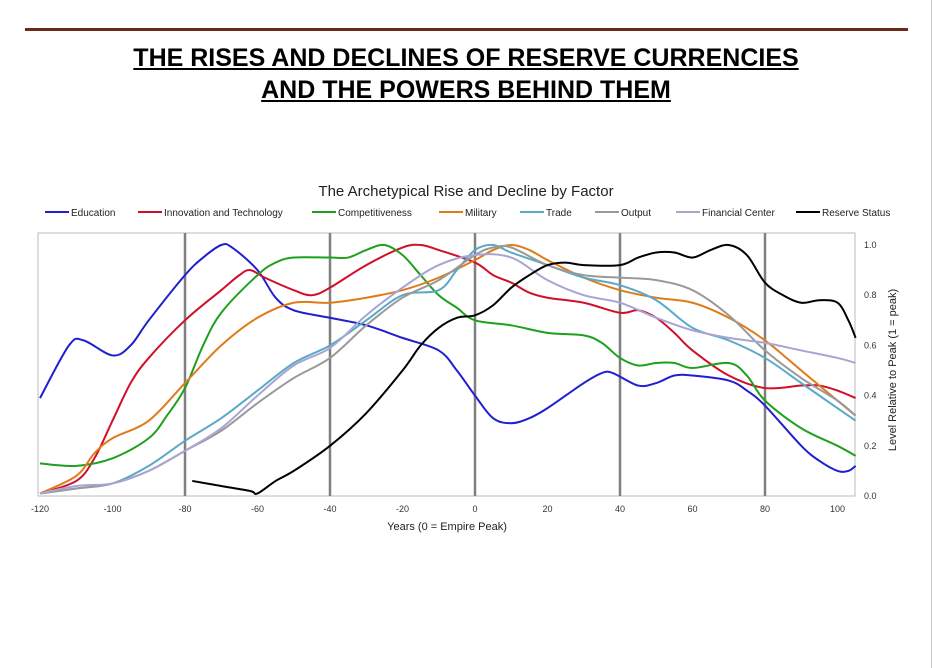 The image size is (932, 668). Describe the element at coordinates (870, 496) in the screenshot. I see `y-tick-label: 0.0` at that location.